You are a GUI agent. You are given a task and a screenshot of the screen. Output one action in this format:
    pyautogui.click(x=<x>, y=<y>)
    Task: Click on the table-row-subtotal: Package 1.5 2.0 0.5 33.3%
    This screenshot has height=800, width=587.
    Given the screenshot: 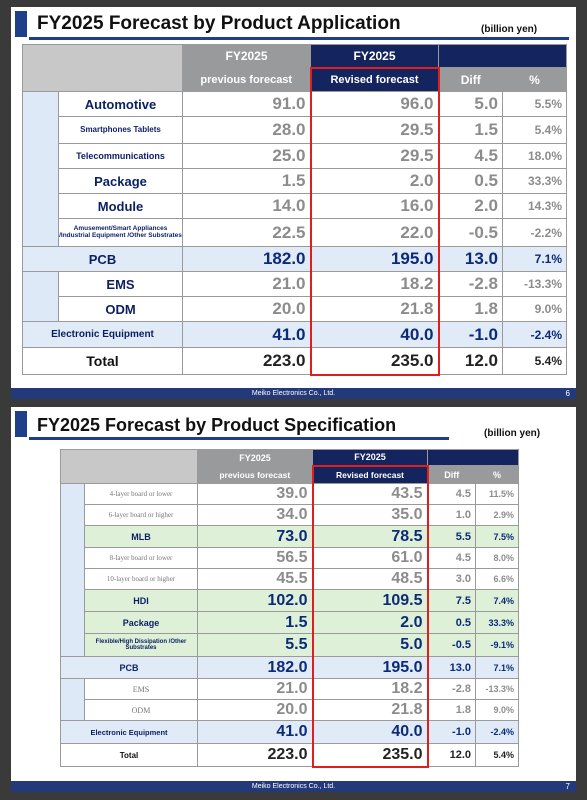 What is the action you would take?
    pyautogui.click(x=289, y=622)
    